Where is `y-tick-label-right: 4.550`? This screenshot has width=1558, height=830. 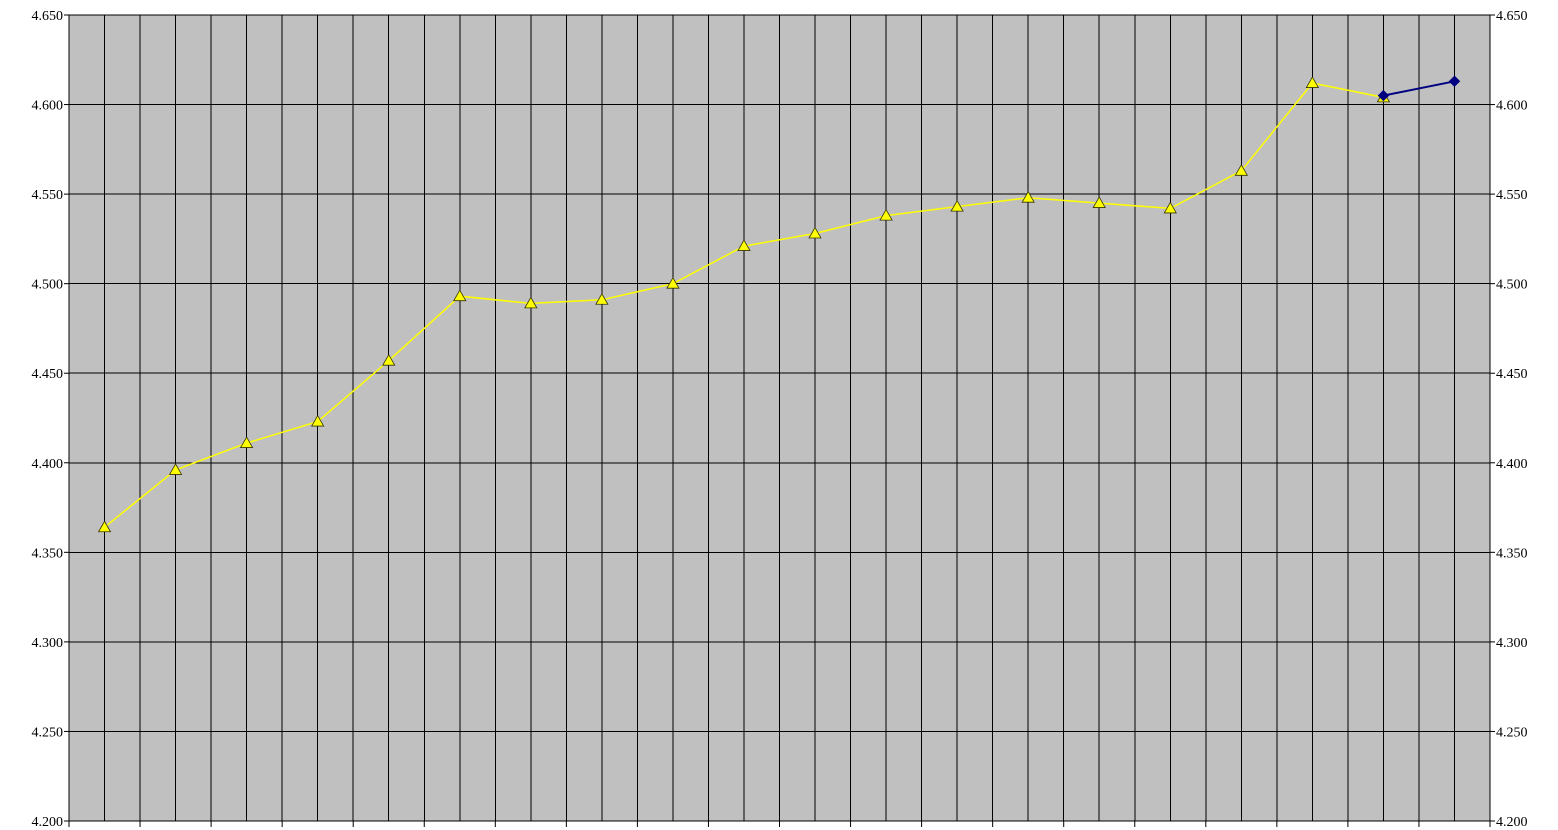
y-tick-label-right: 4.550 is located at coordinates (1512, 195).